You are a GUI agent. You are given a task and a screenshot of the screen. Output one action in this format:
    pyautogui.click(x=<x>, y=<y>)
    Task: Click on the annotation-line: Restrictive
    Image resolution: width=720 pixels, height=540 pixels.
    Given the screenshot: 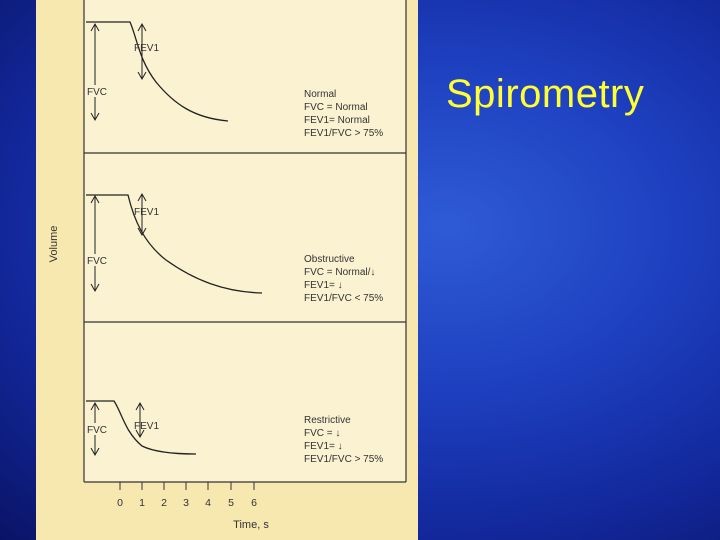 What is the action you would take?
    pyautogui.click(x=327, y=420)
    